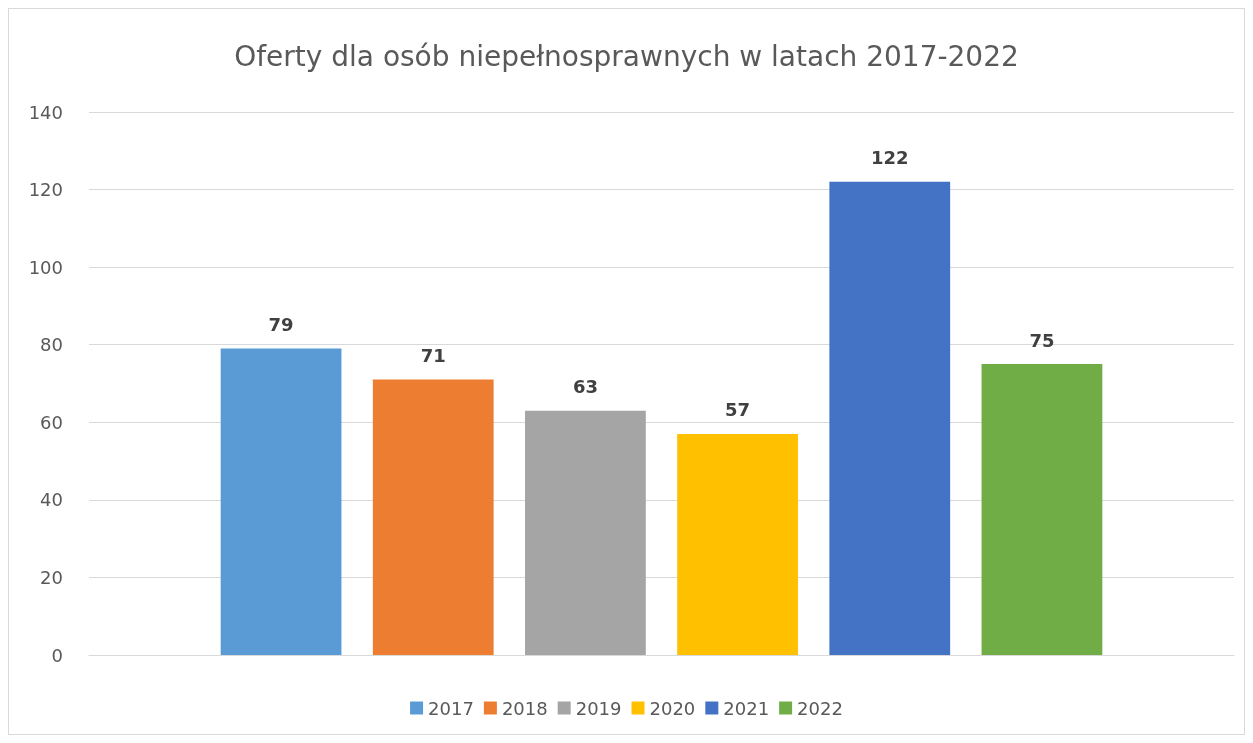 The image size is (1253, 743). What do you see at coordinates (281, 325) in the screenshot?
I see `data-label: 79` at bounding box center [281, 325].